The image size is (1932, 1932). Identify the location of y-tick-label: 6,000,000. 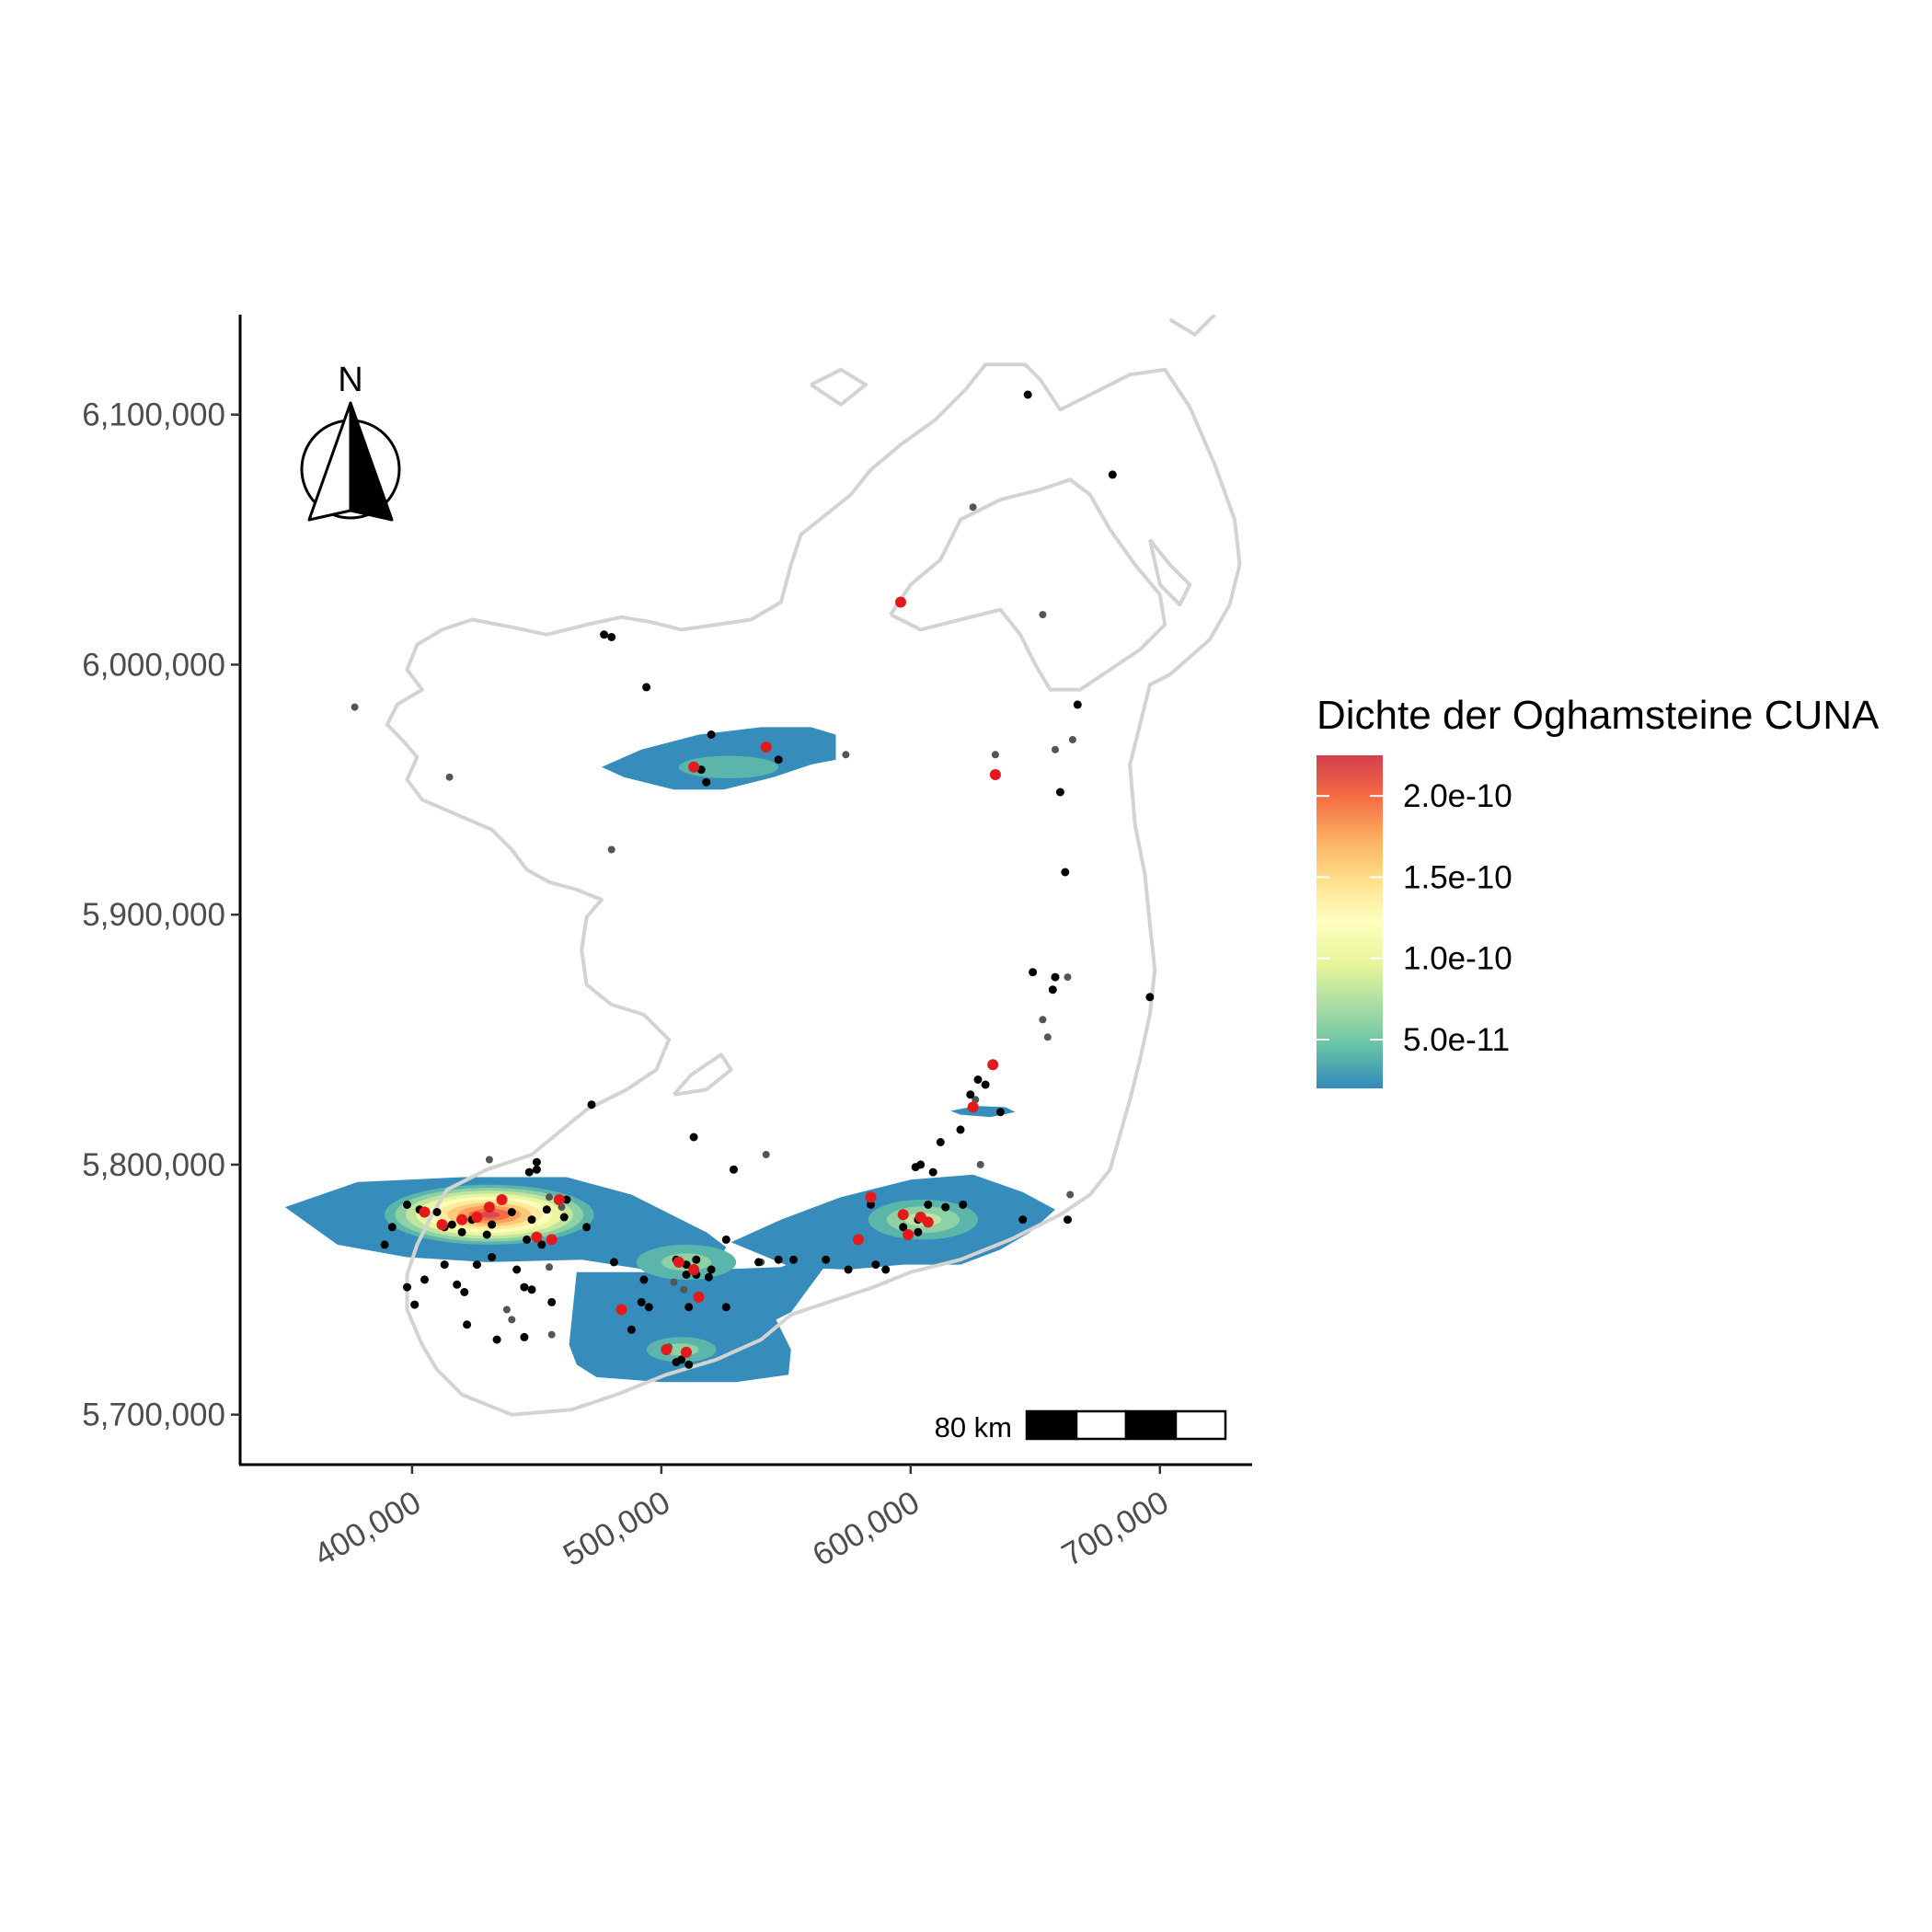
(153, 665).